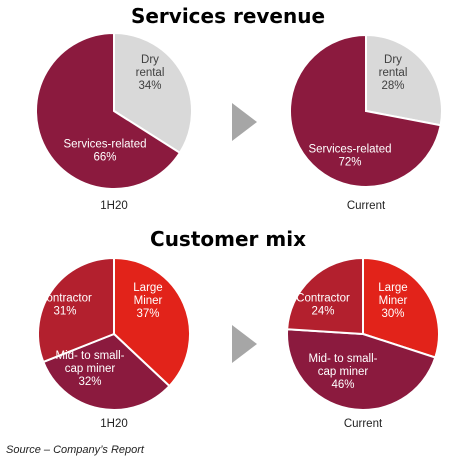 This screenshot has height=466, width=456. I want to click on slice-data-label: Dry rental 34%, so click(150, 73).